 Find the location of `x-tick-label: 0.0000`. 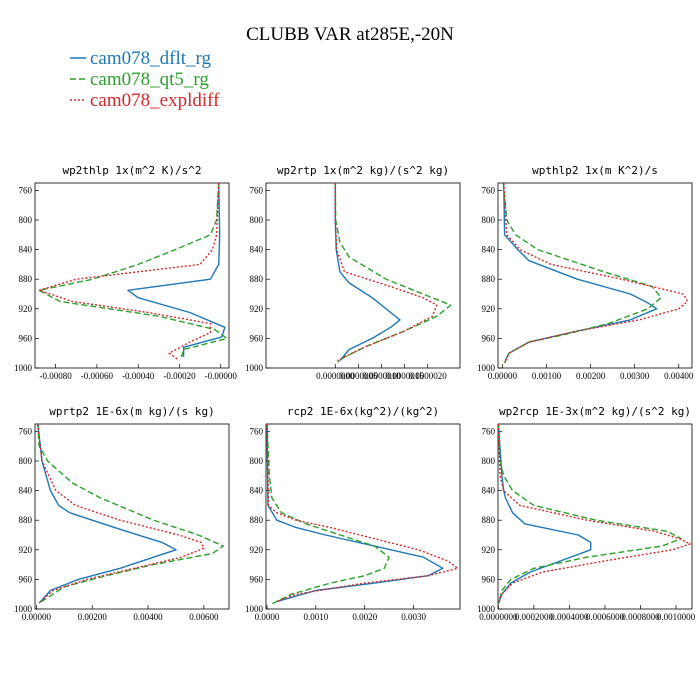

x-tick-label: 0.0000 is located at coordinates (267, 617).